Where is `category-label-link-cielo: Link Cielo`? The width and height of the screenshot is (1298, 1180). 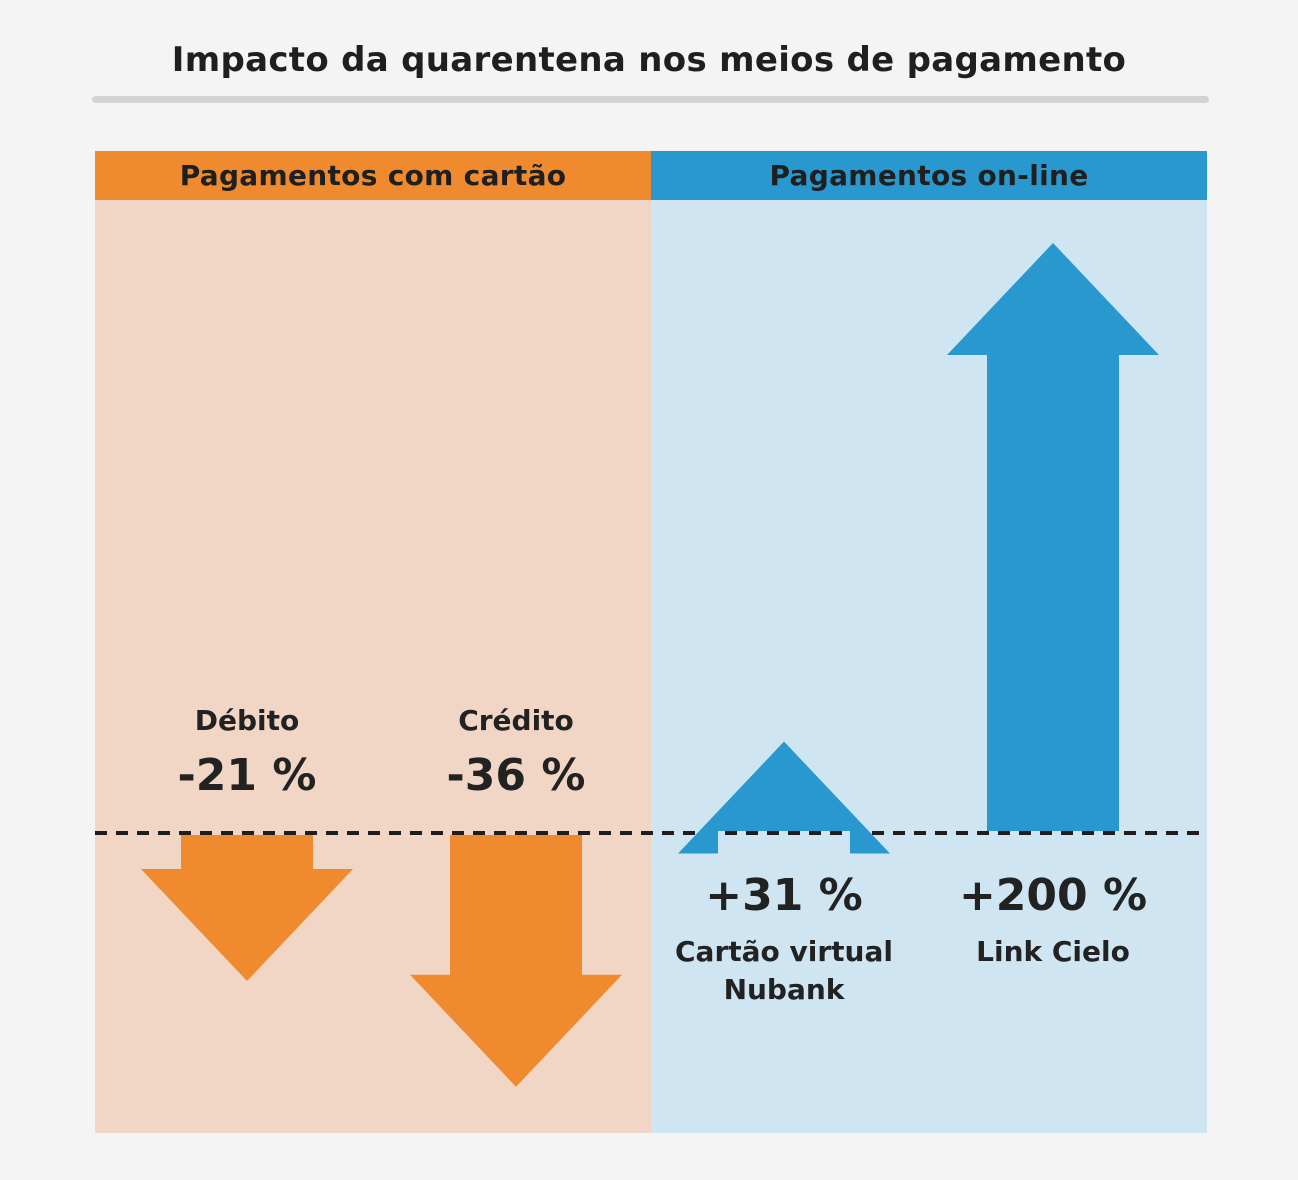
category-label-link-cielo: Link Cielo is located at coordinates (1053, 951).